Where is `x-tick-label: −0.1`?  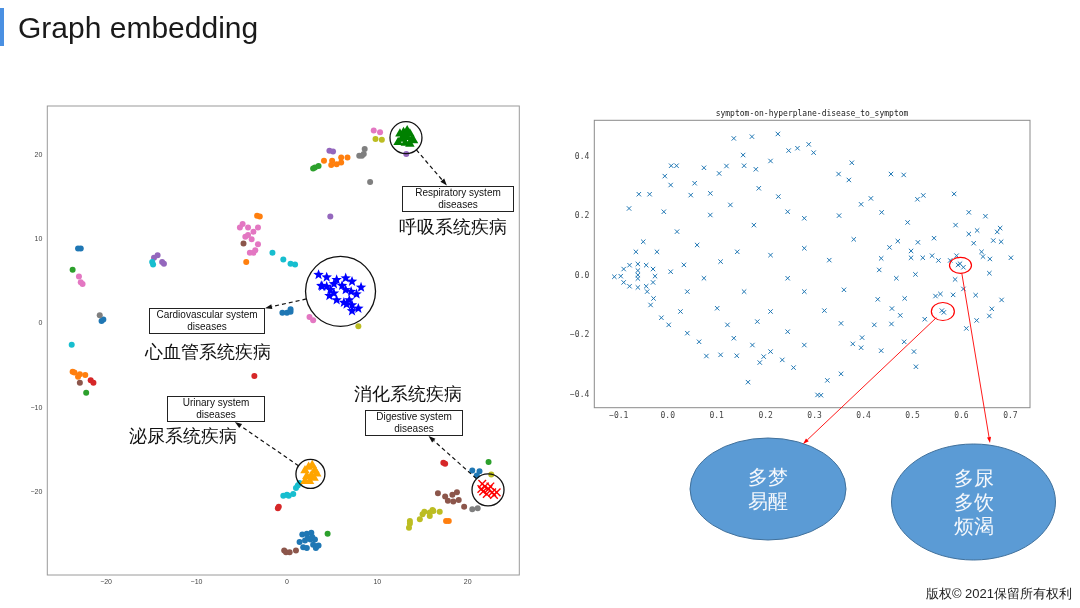 x-tick-label: −0.1 is located at coordinates (619, 415).